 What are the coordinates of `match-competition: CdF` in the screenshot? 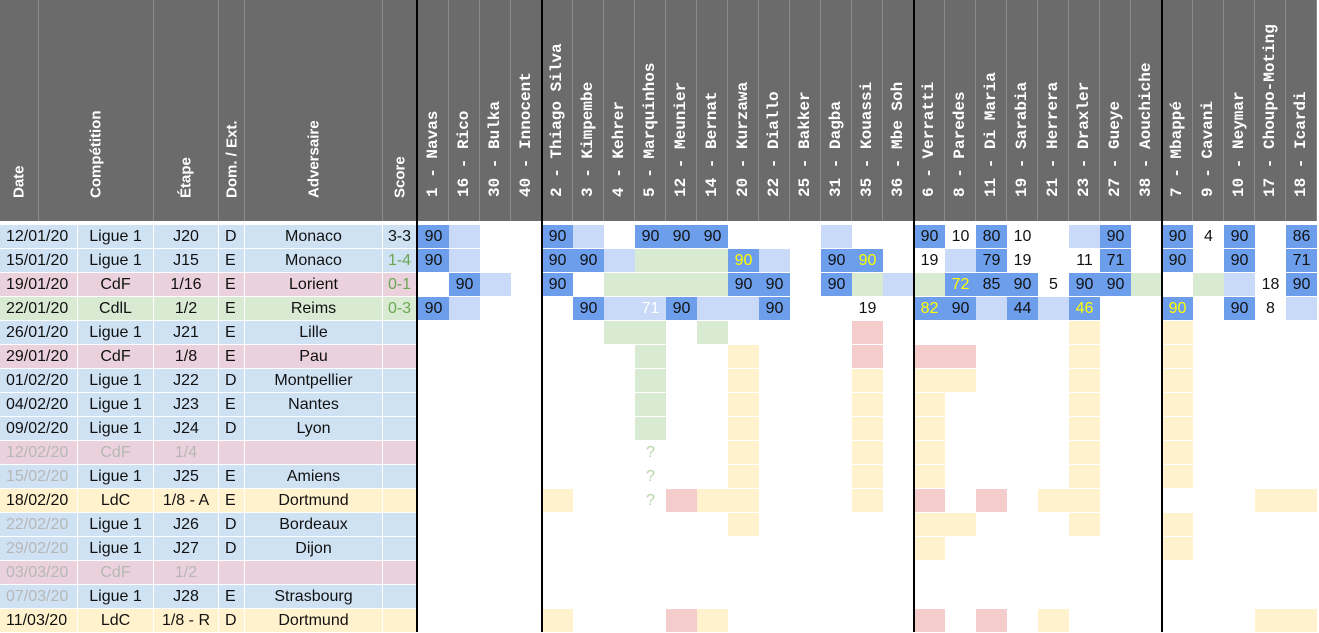 It's located at (116, 285).